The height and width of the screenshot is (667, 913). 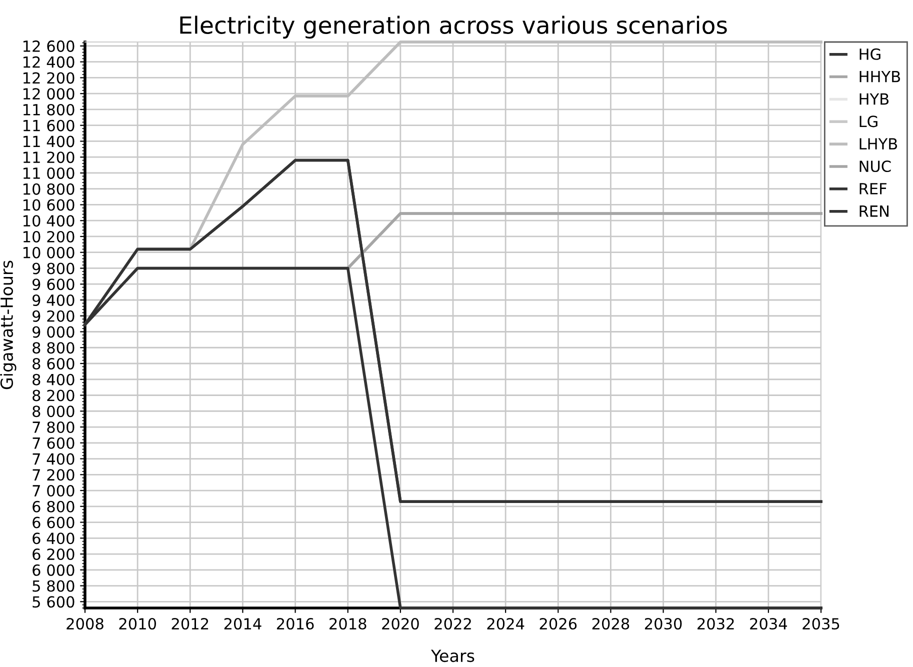 I want to click on y-tick-label: 8 800, so click(x=53, y=348).